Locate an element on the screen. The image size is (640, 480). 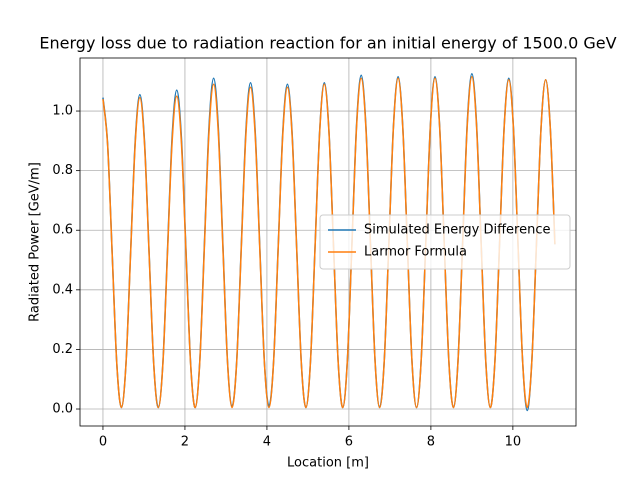
y-tick-label: 0.2 is located at coordinates (62, 349).